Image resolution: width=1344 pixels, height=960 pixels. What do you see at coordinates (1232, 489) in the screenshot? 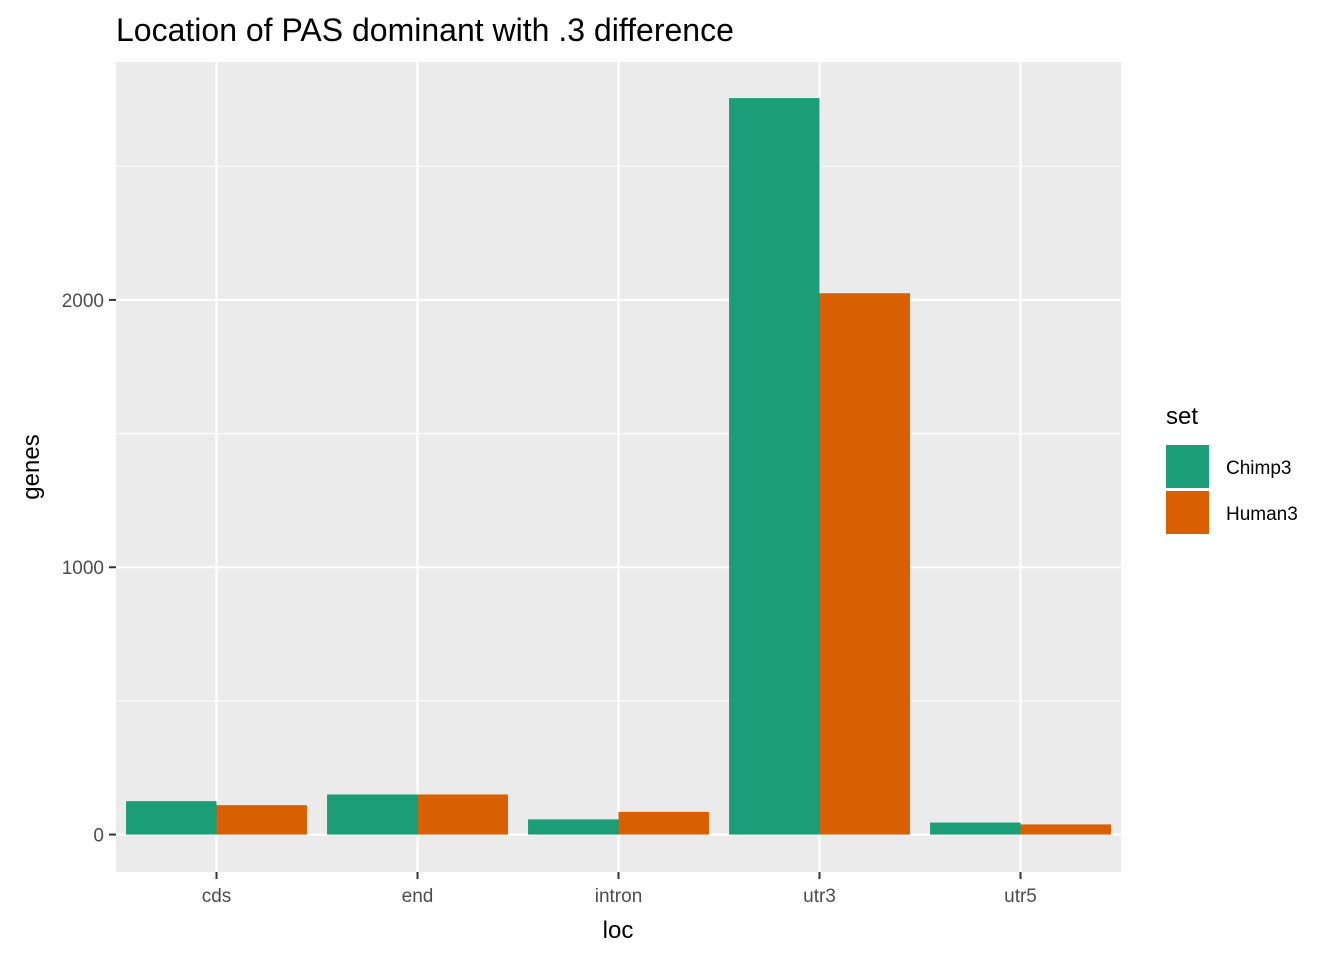
I see `legend-items: Chimp3 Human3` at bounding box center [1232, 489].